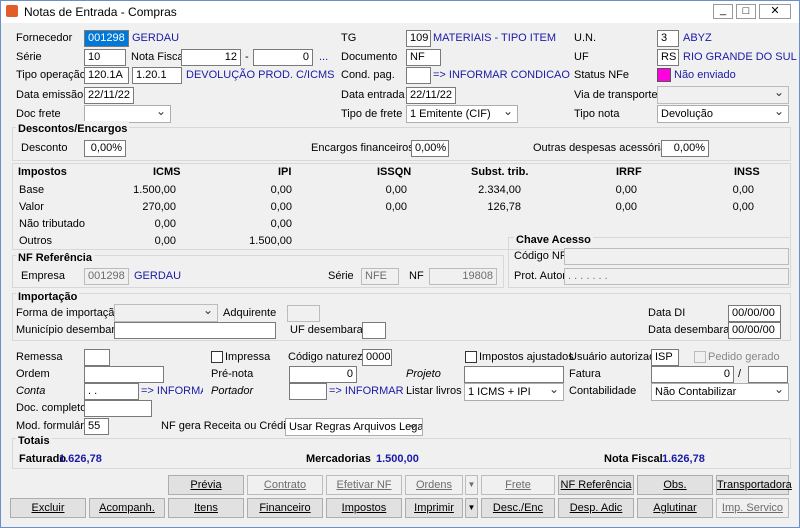  I want to click on fornecedor-code: 001298, so click(106, 38).